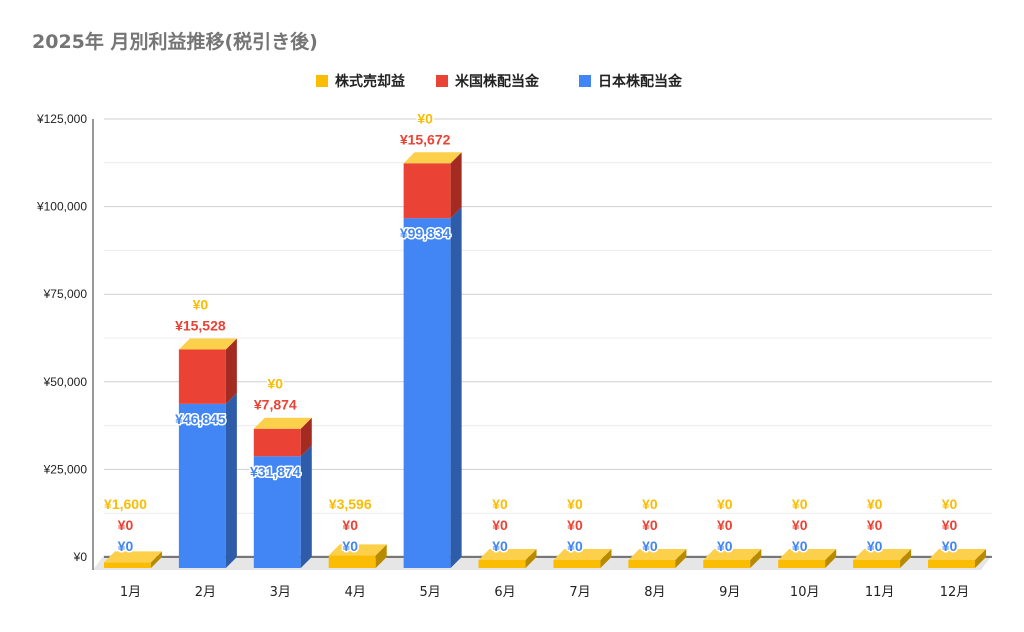 The height and width of the screenshot is (632, 1024). What do you see at coordinates (280, 592) in the screenshot?
I see `x-tick-label: 3月` at bounding box center [280, 592].